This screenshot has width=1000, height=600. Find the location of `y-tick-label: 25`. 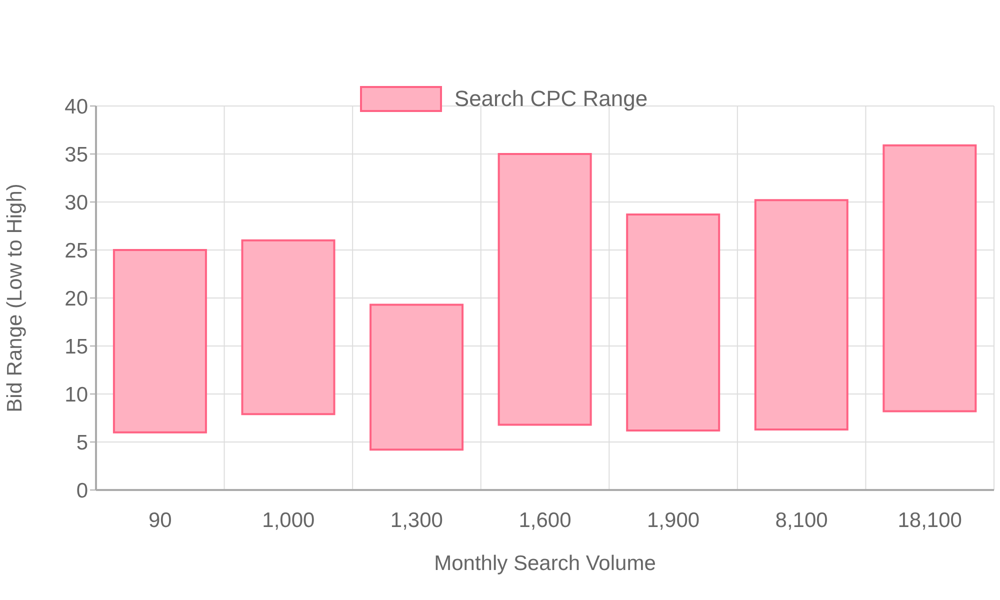

y-tick-label: 25 is located at coordinates (76, 250).